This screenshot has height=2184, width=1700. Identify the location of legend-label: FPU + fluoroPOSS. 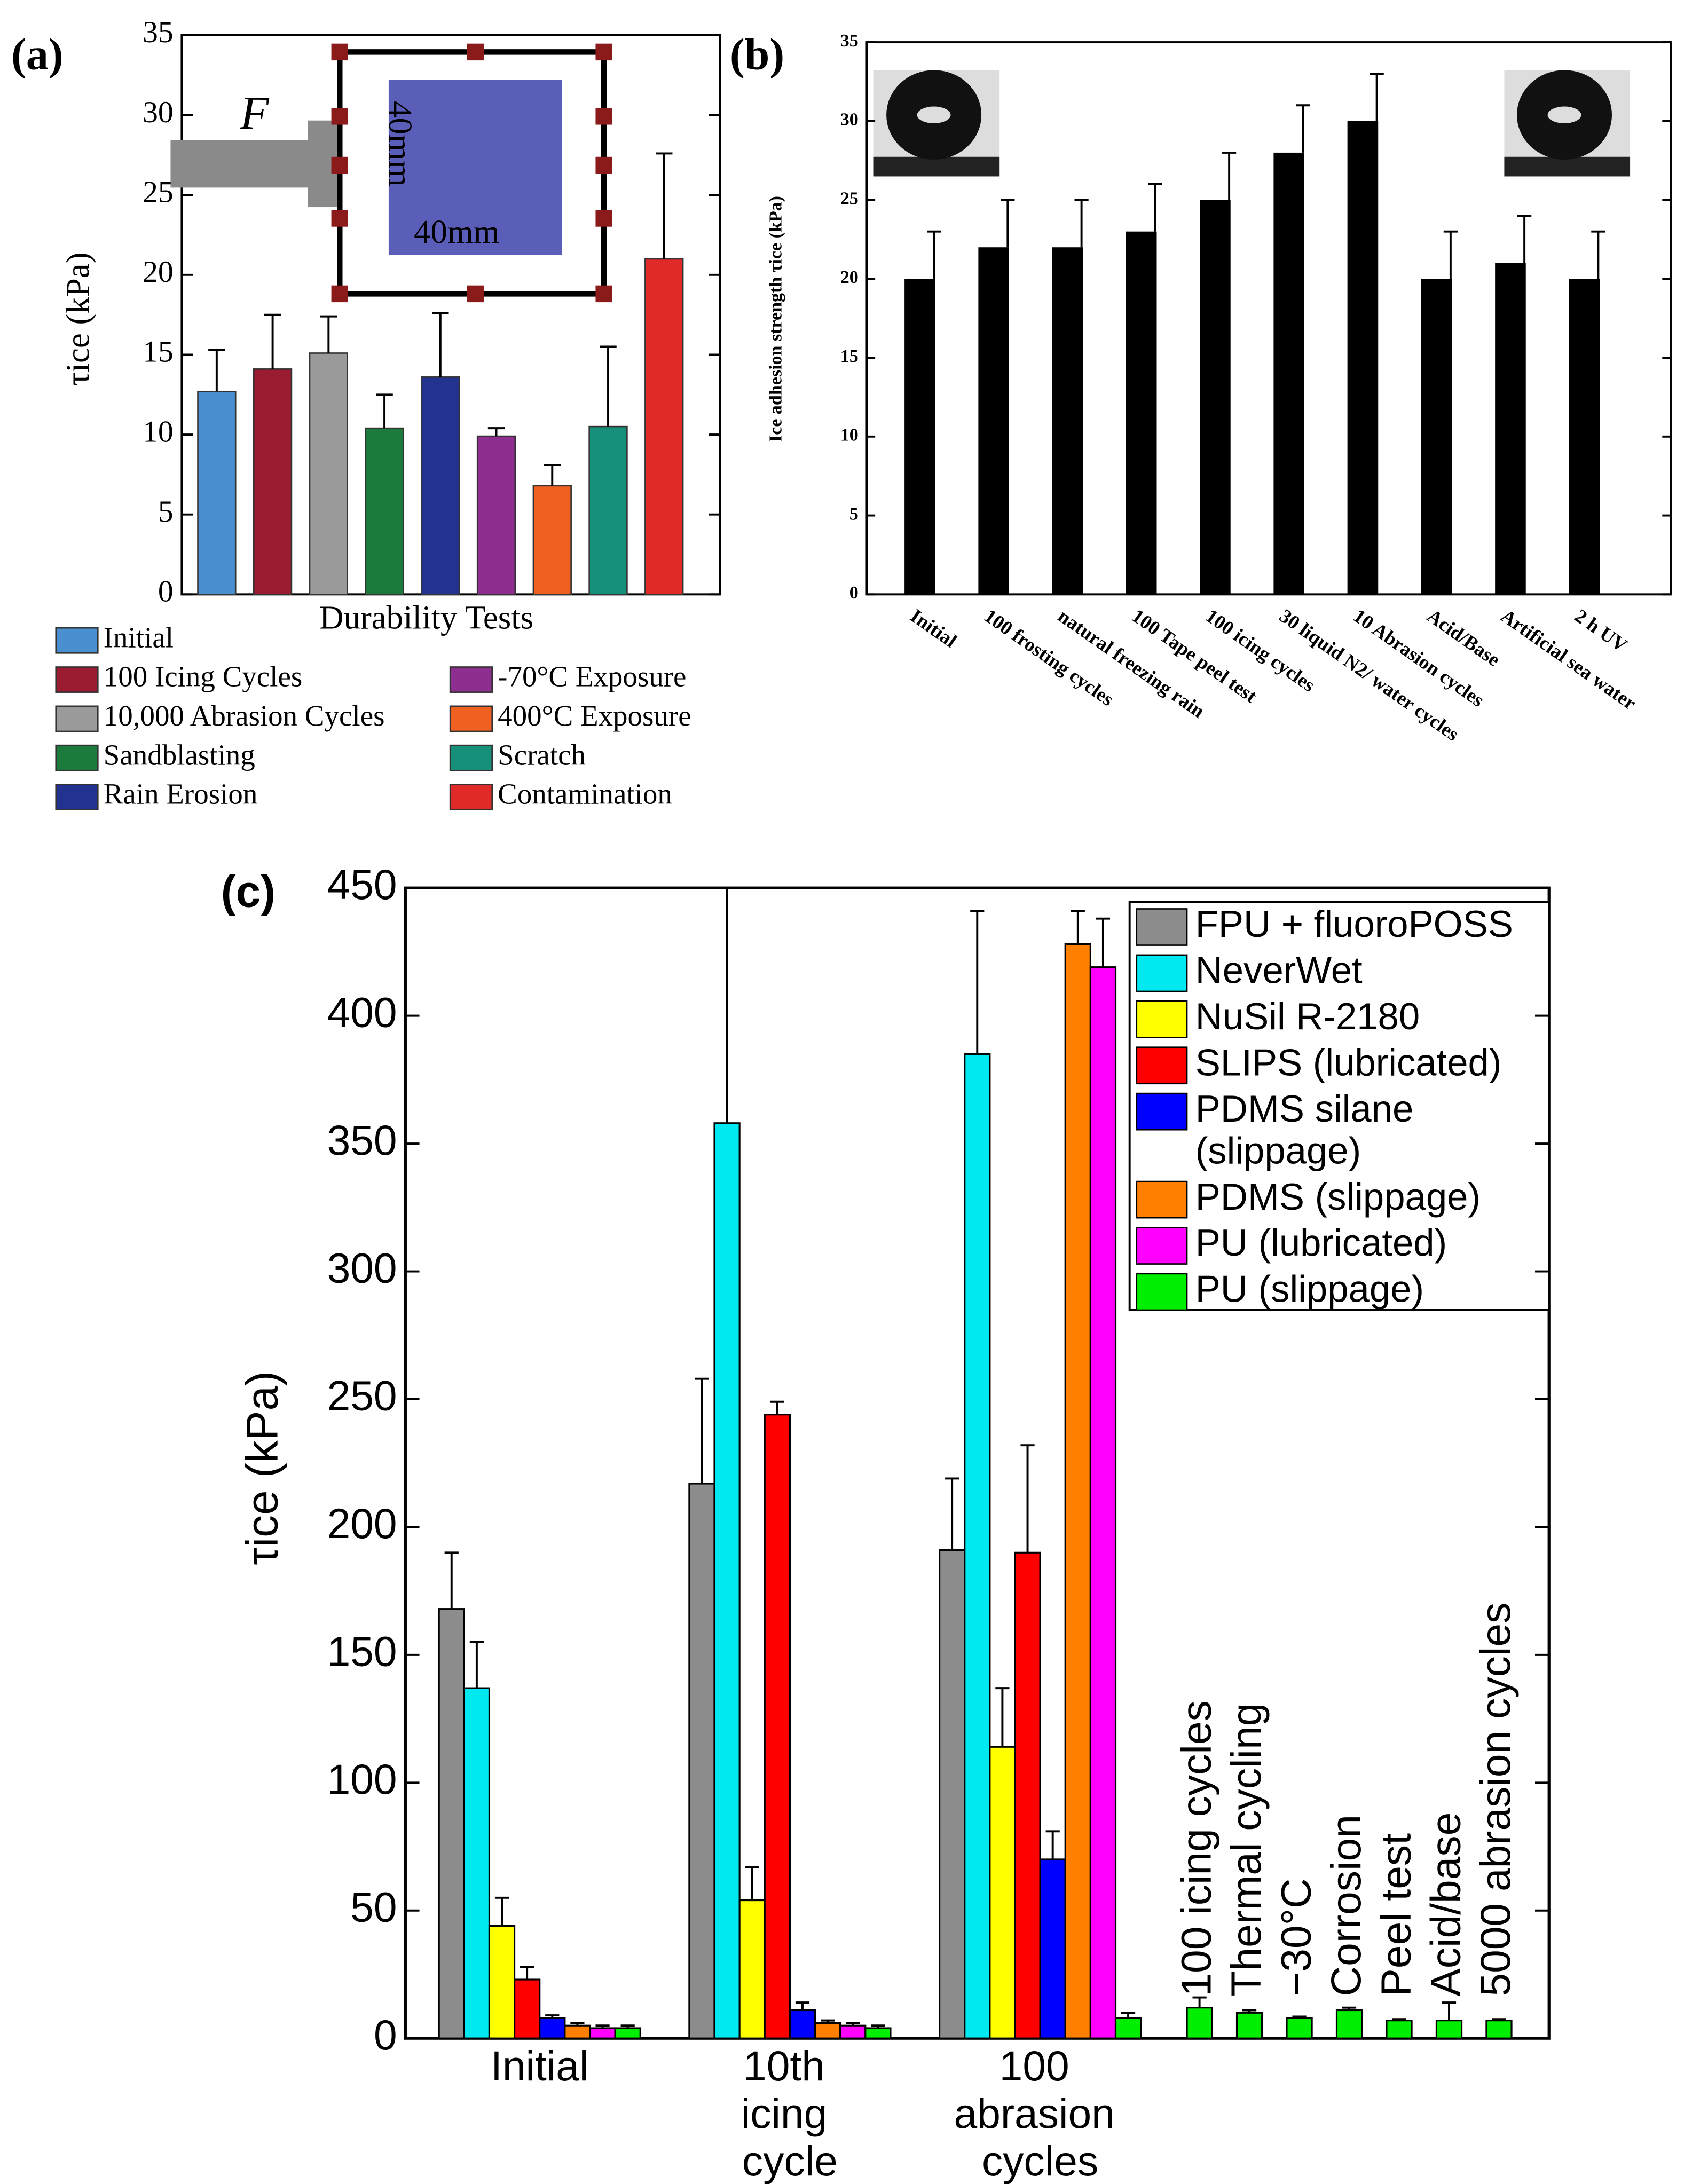
(1354, 924).